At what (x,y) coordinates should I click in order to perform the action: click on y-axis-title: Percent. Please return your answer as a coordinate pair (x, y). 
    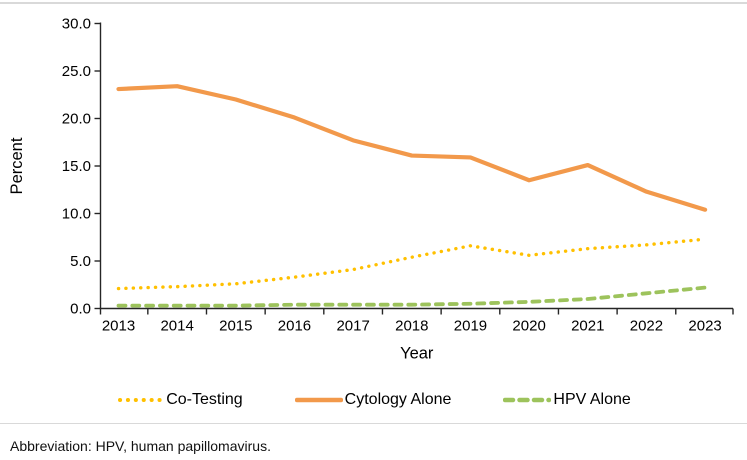
    Looking at the image, I should click on (17, 165).